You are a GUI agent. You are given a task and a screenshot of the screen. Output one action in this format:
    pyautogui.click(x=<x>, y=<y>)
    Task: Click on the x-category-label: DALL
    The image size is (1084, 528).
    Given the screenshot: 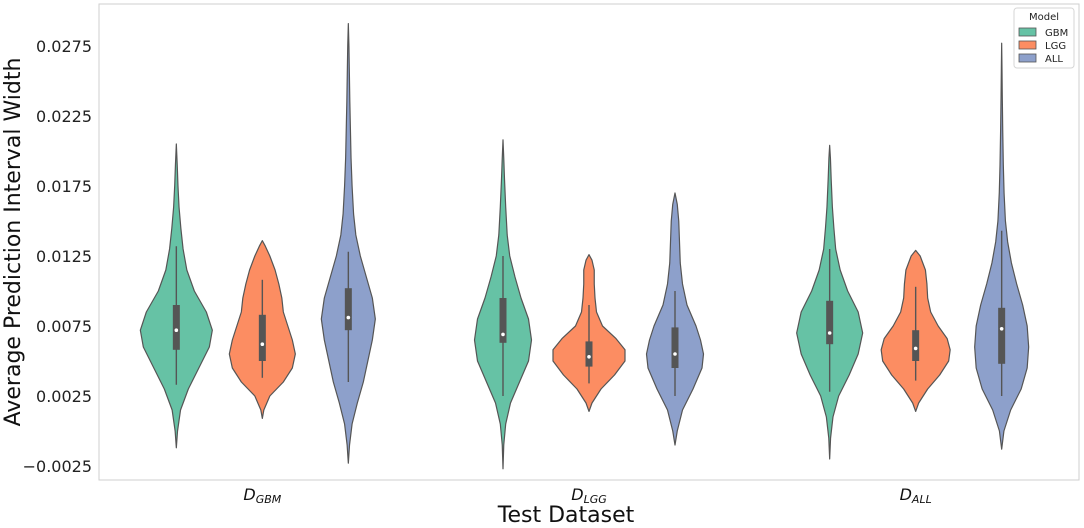 What is the action you would take?
    pyautogui.click(x=916, y=495)
    